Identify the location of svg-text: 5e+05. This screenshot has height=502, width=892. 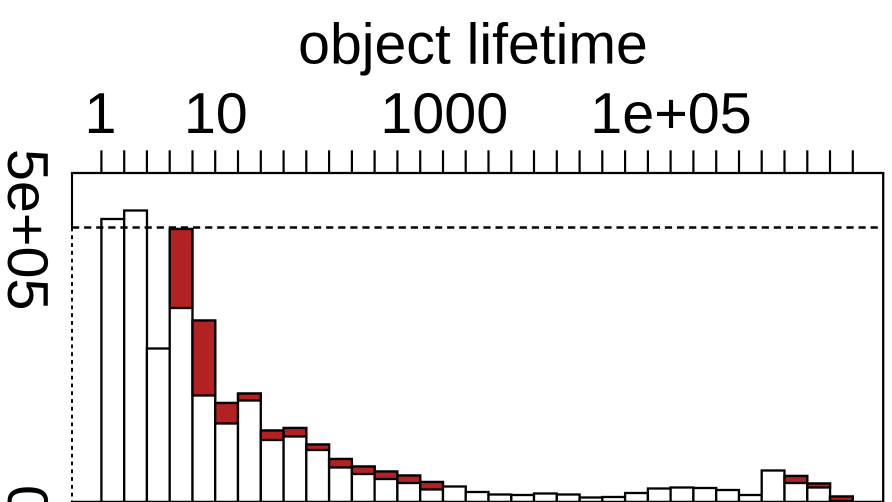
(29, 229).